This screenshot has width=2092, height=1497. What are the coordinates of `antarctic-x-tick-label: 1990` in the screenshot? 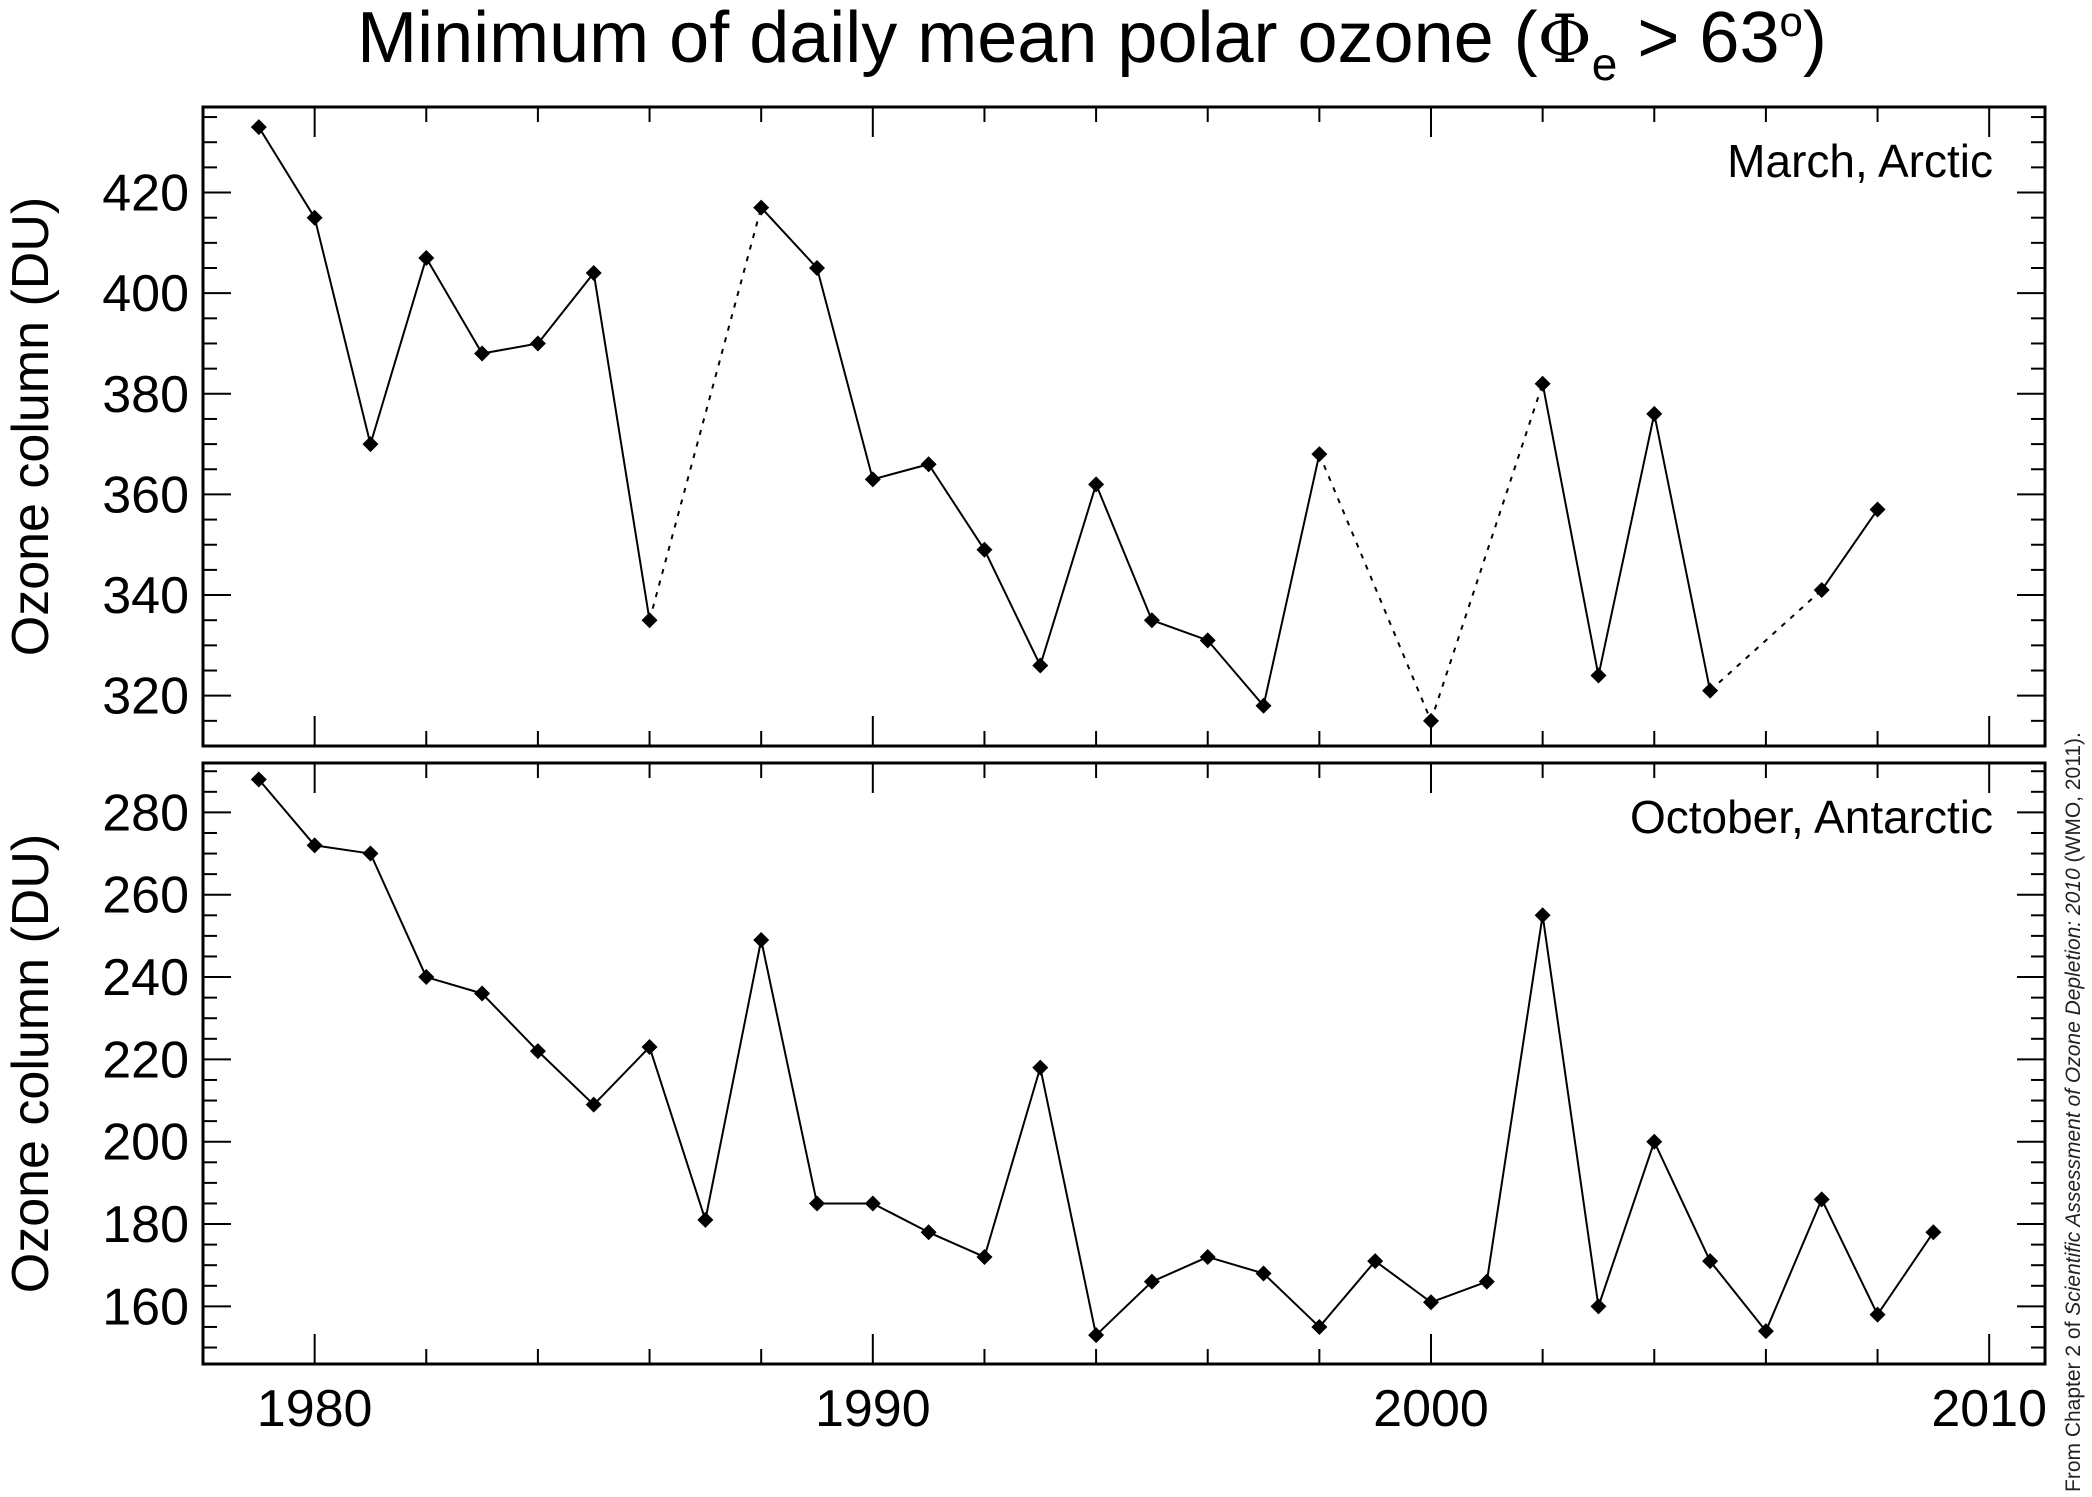 It's located at (873, 1409).